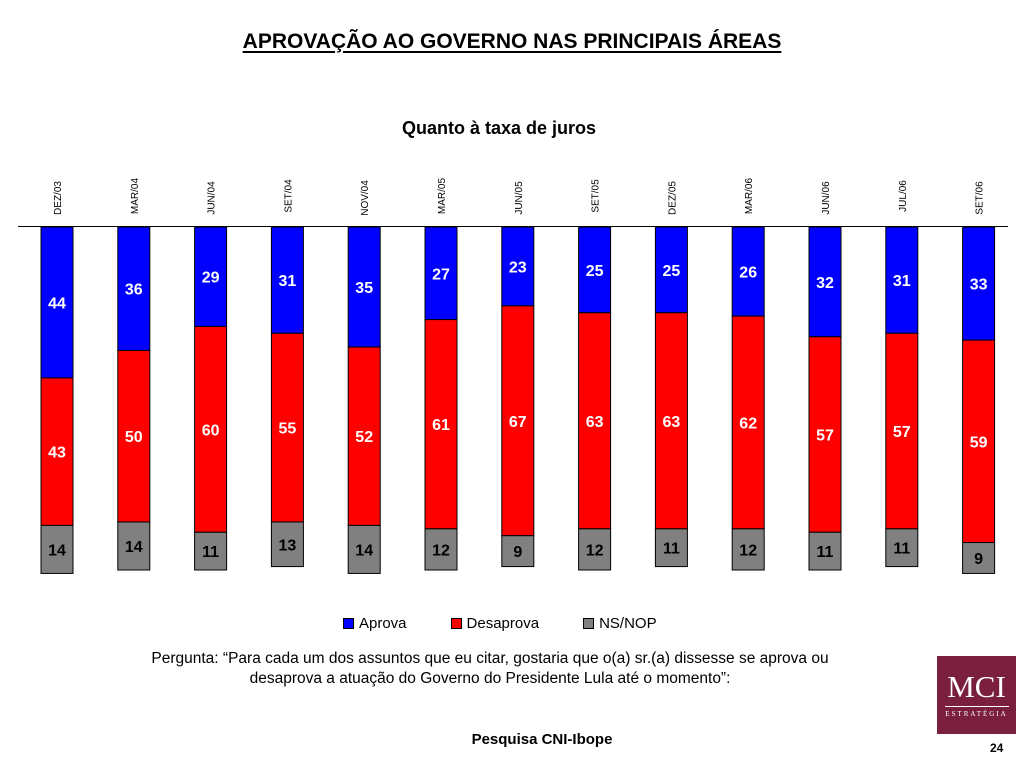 This screenshot has width=1024, height=768. What do you see at coordinates (519, 198) in the screenshot?
I see `x-tick-label: JUN/05` at bounding box center [519, 198].